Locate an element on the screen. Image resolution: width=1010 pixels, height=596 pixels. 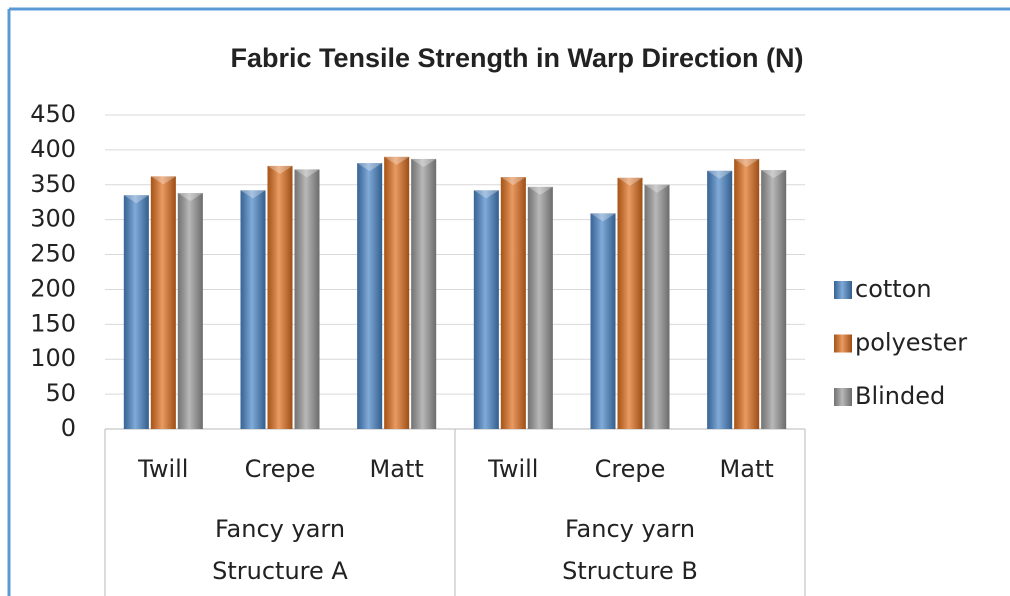
legend-label: polyester is located at coordinates (911, 343).